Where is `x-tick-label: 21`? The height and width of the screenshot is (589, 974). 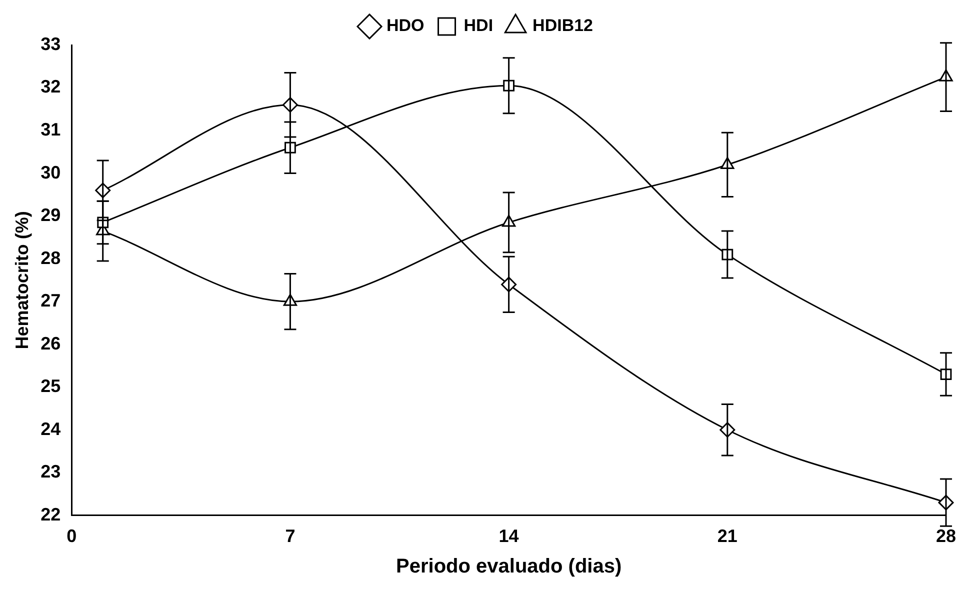
x-tick-label: 21 is located at coordinates (727, 536).